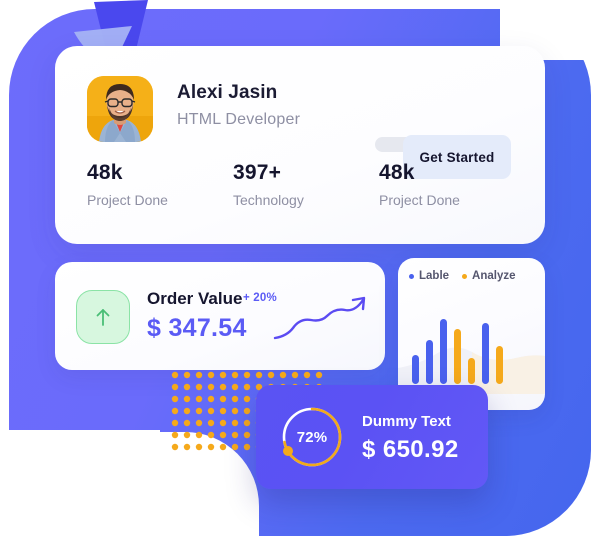 The height and width of the screenshot is (544, 600). What do you see at coordinates (323, 318) in the screenshot?
I see `trend-arrow-icon` at bounding box center [323, 318].